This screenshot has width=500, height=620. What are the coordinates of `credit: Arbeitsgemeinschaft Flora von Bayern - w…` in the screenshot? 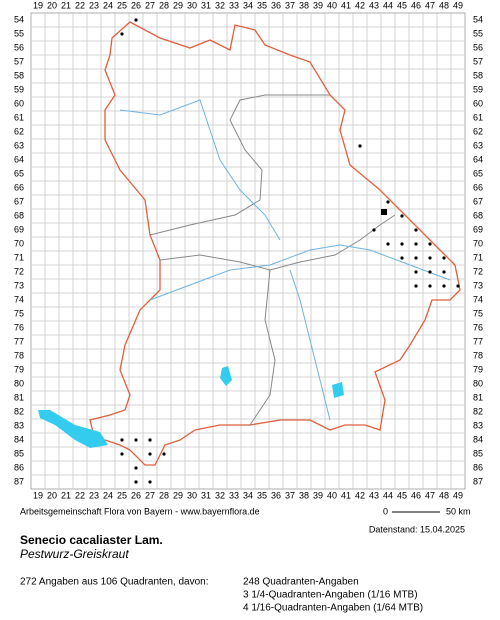 It's located at (140, 511).